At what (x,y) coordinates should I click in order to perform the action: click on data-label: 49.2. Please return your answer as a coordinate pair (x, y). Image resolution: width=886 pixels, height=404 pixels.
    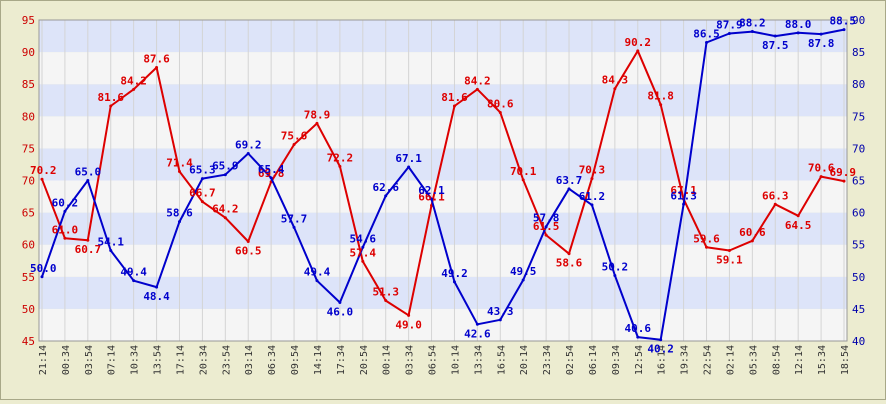
    Looking at the image, I should click on (454, 273).